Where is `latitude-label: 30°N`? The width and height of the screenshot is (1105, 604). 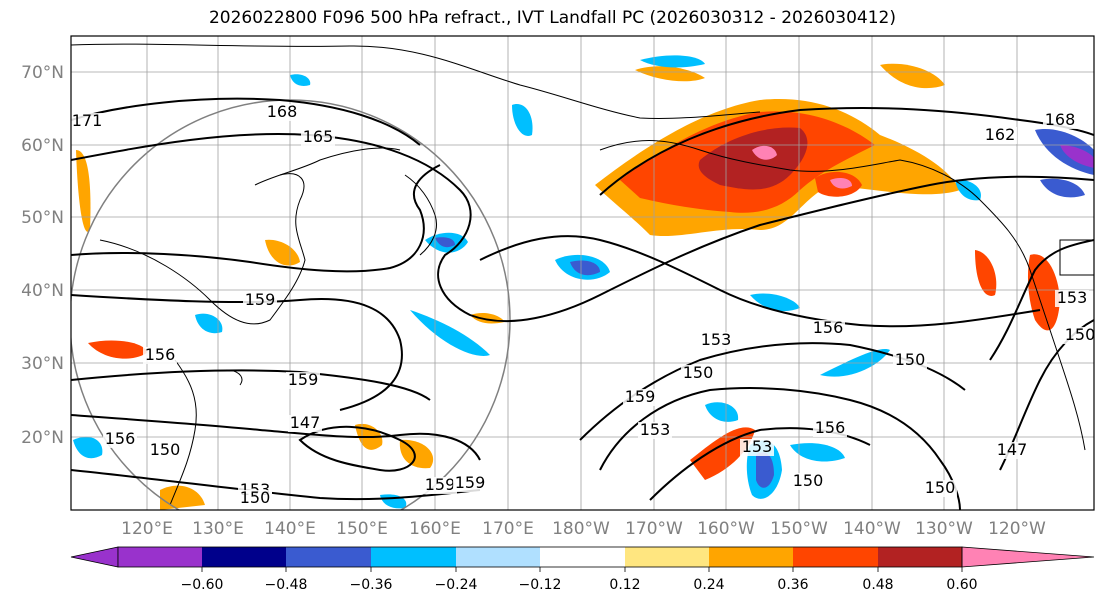
latitude-label: 30°N is located at coordinates (42, 364).